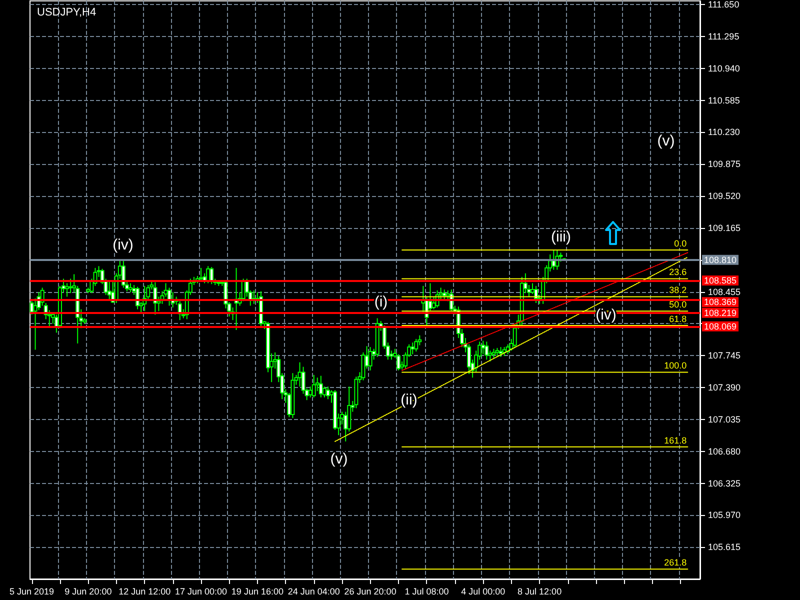 The width and height of the screenshot is (800, 600). Describe the element at coordinates (561, 237) in the screenshot. I see `annotation: (iii)` at that location.